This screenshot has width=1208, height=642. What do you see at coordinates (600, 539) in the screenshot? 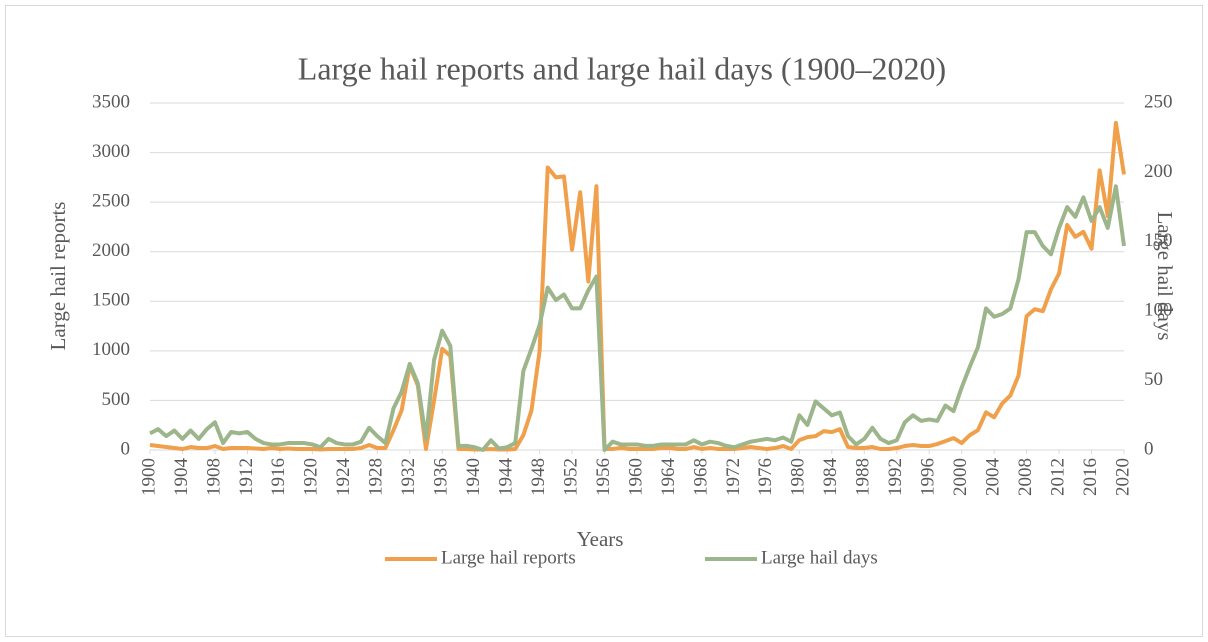
I see `x-axis-title: Years` at bounding box center [600, 539].